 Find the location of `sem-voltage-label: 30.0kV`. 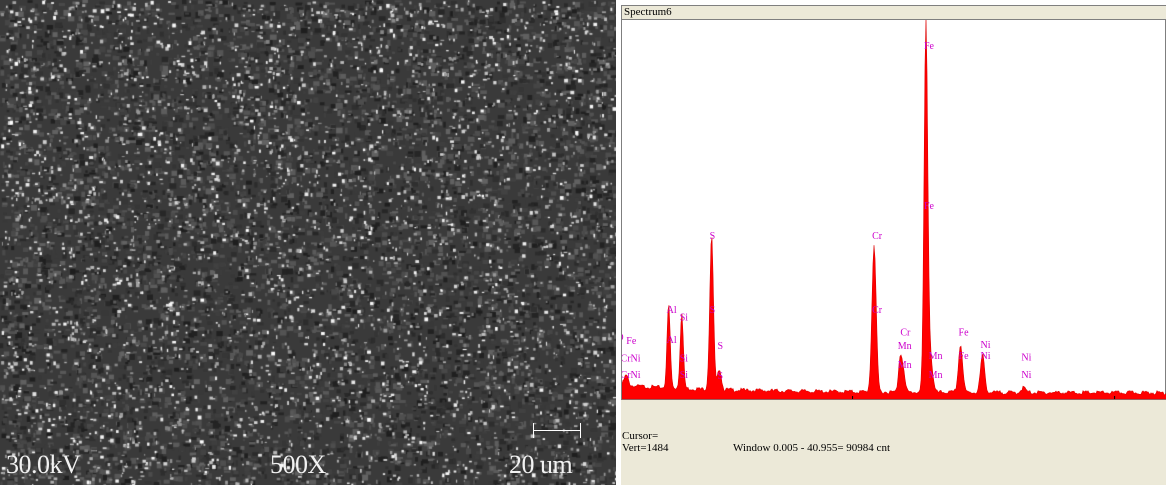

sem-voltage-label: 30.0kV is located at coordinates (43, 464).